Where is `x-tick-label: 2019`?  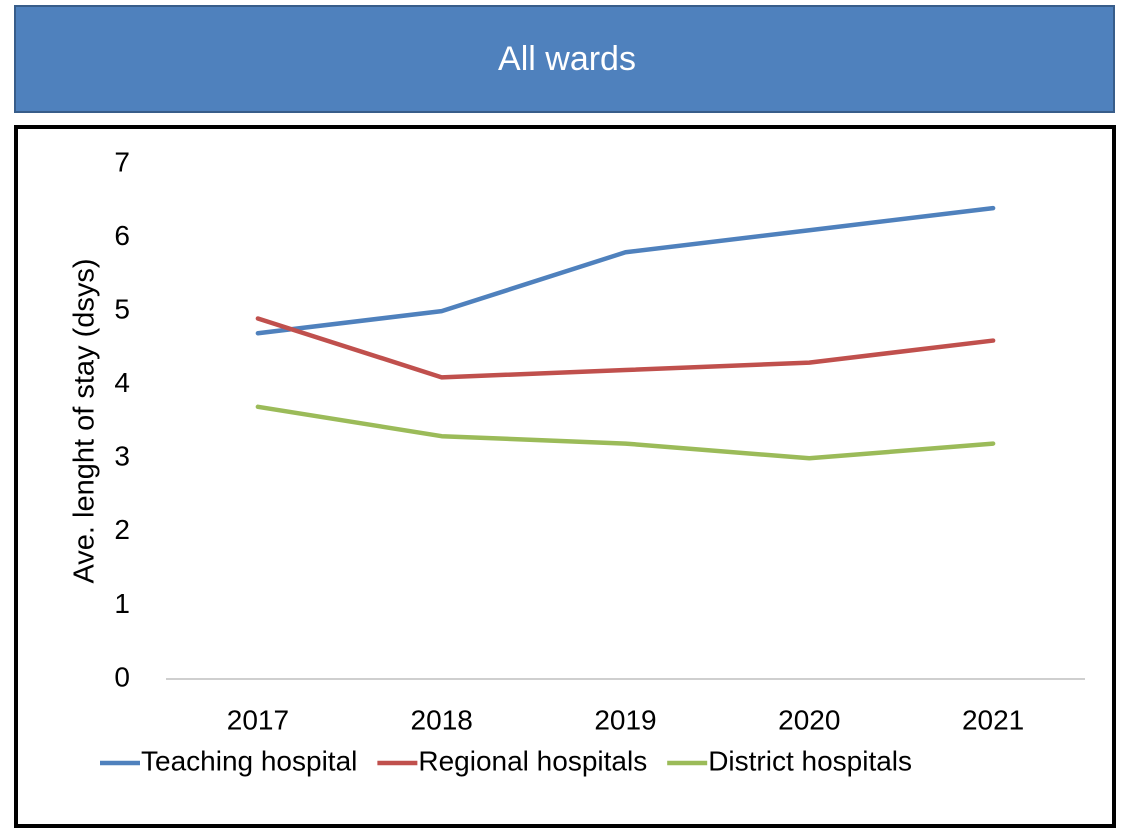
x-tick-label: 2019 is located at coordinates (625, 719).